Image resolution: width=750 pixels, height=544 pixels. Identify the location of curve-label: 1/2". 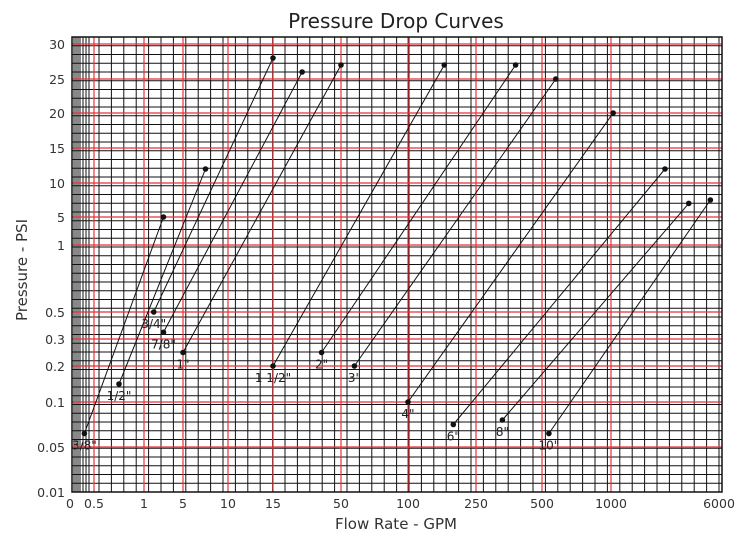
(119, 396).